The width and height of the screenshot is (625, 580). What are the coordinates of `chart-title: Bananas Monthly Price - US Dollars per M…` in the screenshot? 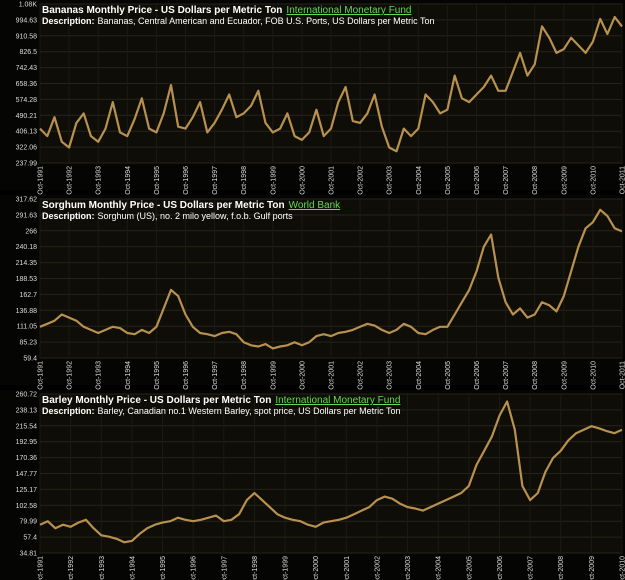 It's located at (162, 10).